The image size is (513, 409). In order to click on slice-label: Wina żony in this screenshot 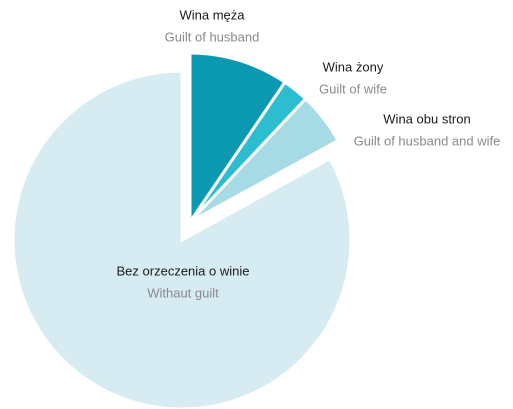, I will do `click(353, 66)`.